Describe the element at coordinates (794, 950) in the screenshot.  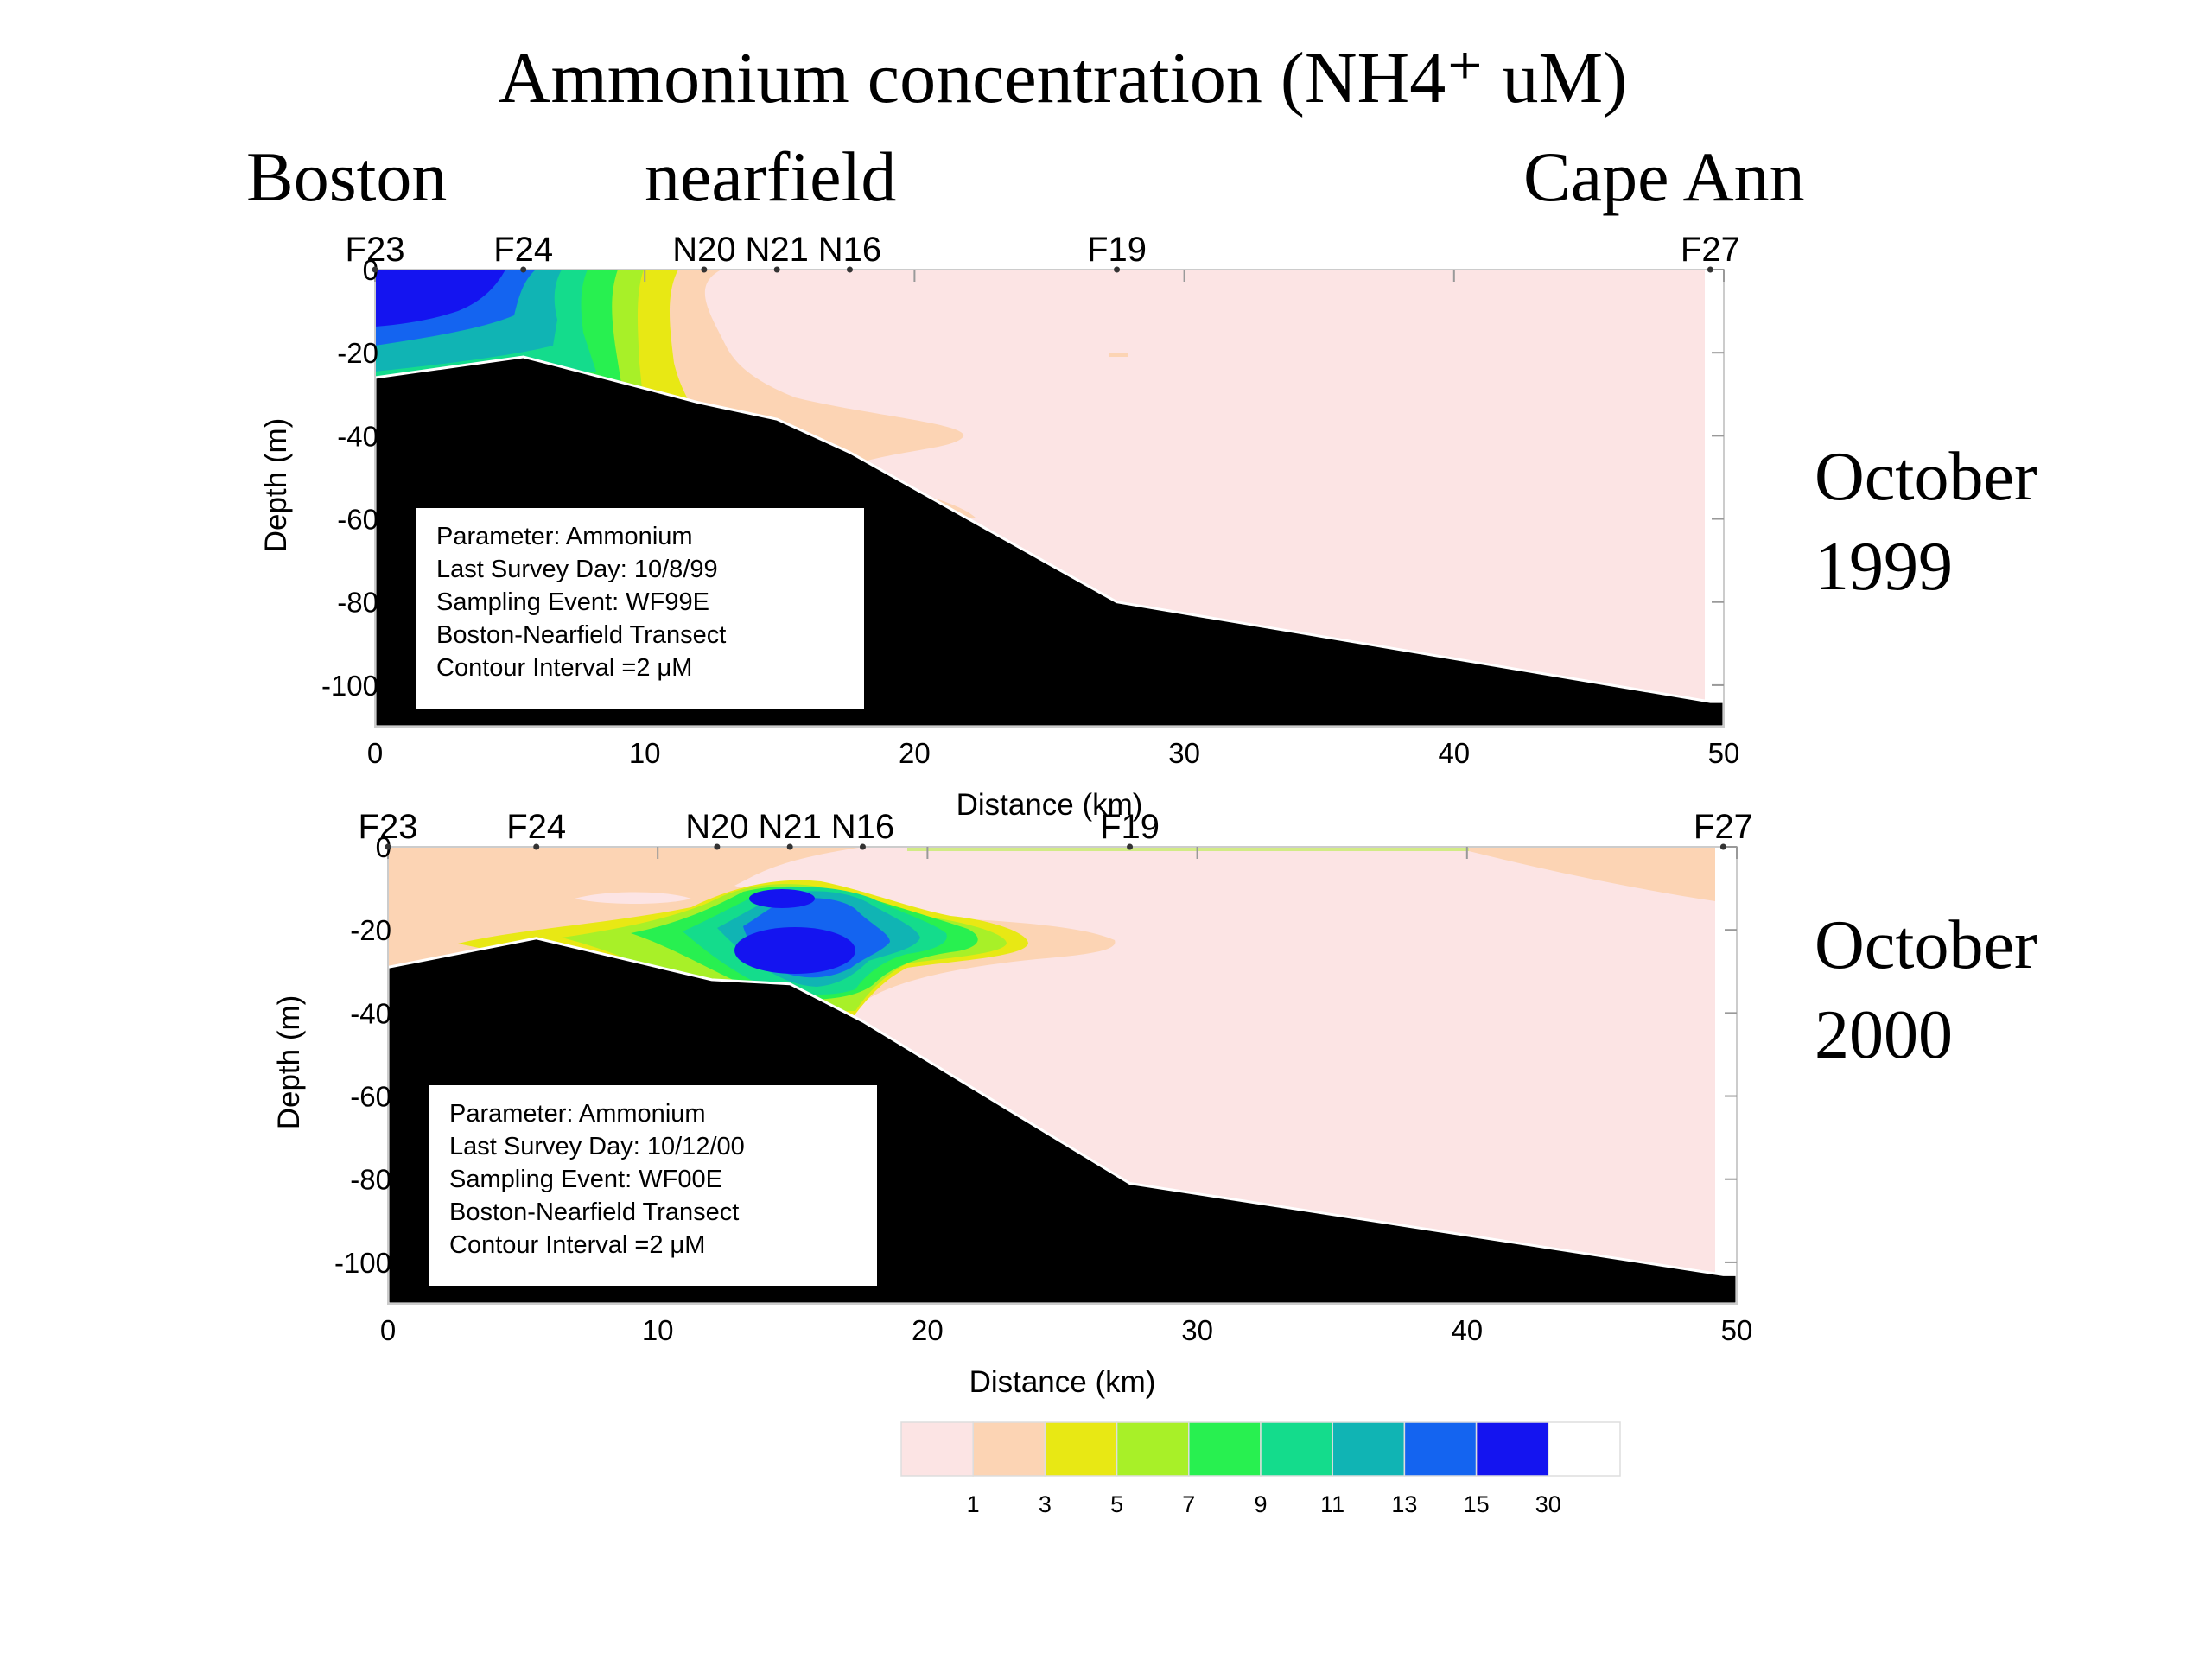
I see `contour-level-30-core-lower` at that location.